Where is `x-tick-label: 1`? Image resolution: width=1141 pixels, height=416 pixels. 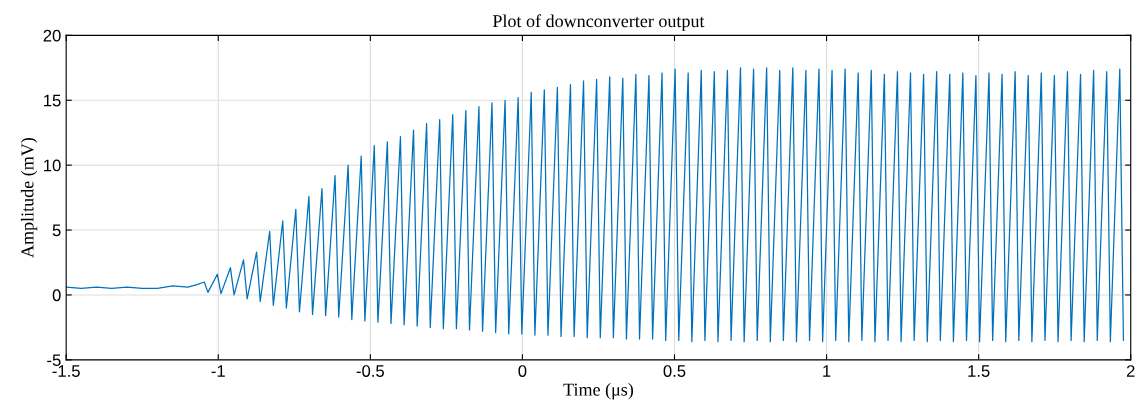 x-tick-label: 1 is located at coordinates (827, 371).